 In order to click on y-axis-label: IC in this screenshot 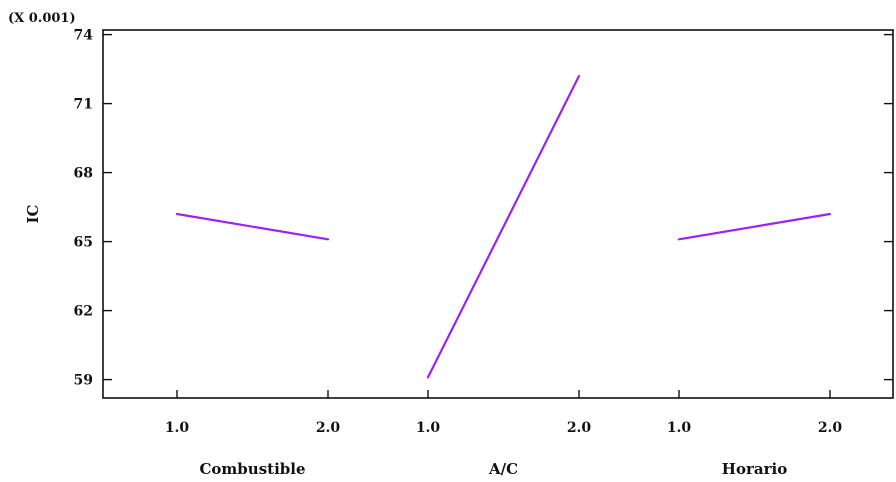, I will do `click(33, 213)`.